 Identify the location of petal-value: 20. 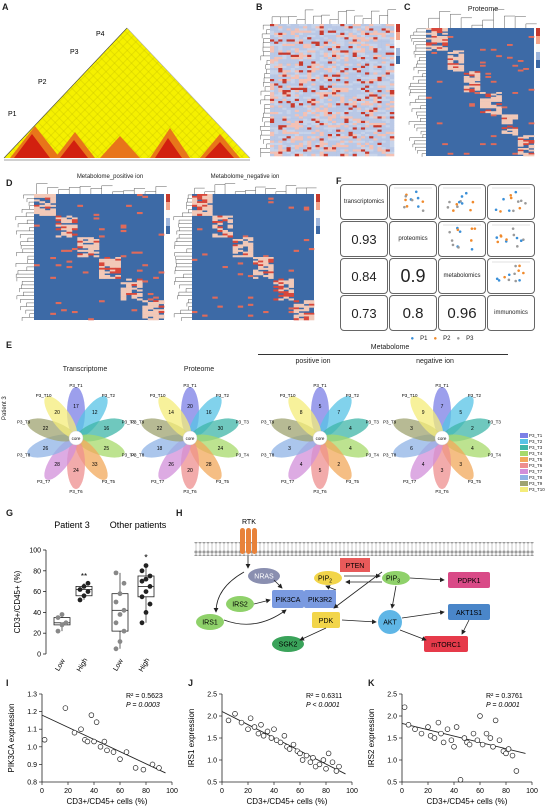
(190, 471).